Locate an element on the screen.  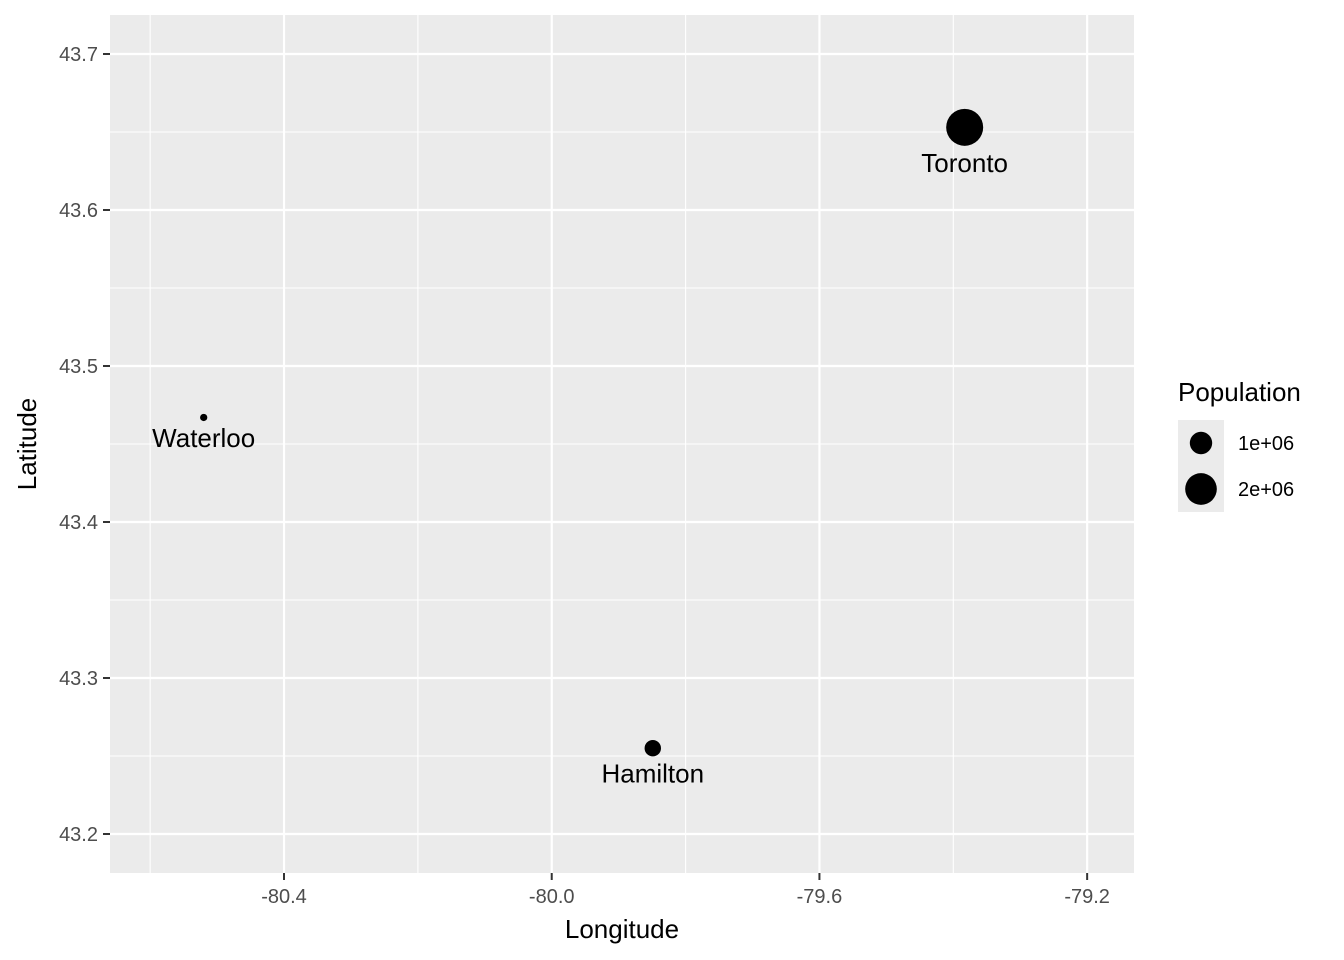
point-label-waterloo: Waterloo is located at coordinates (203, 438).